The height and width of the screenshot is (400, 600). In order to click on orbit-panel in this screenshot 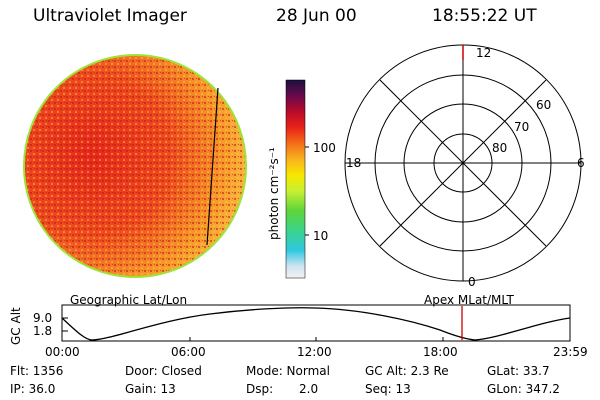, I will do `click(316, 323)`.